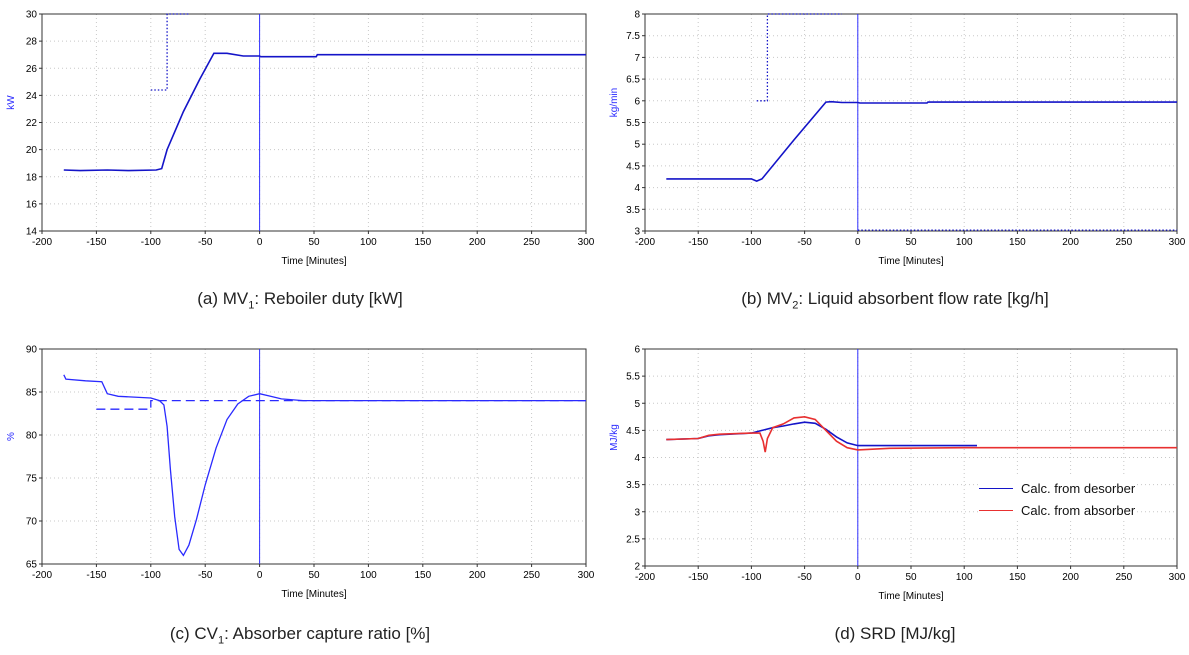 This screenshot has height=655, width=1189. I want to click on chart-c-x-tick-label: 50, so click(314, 575).